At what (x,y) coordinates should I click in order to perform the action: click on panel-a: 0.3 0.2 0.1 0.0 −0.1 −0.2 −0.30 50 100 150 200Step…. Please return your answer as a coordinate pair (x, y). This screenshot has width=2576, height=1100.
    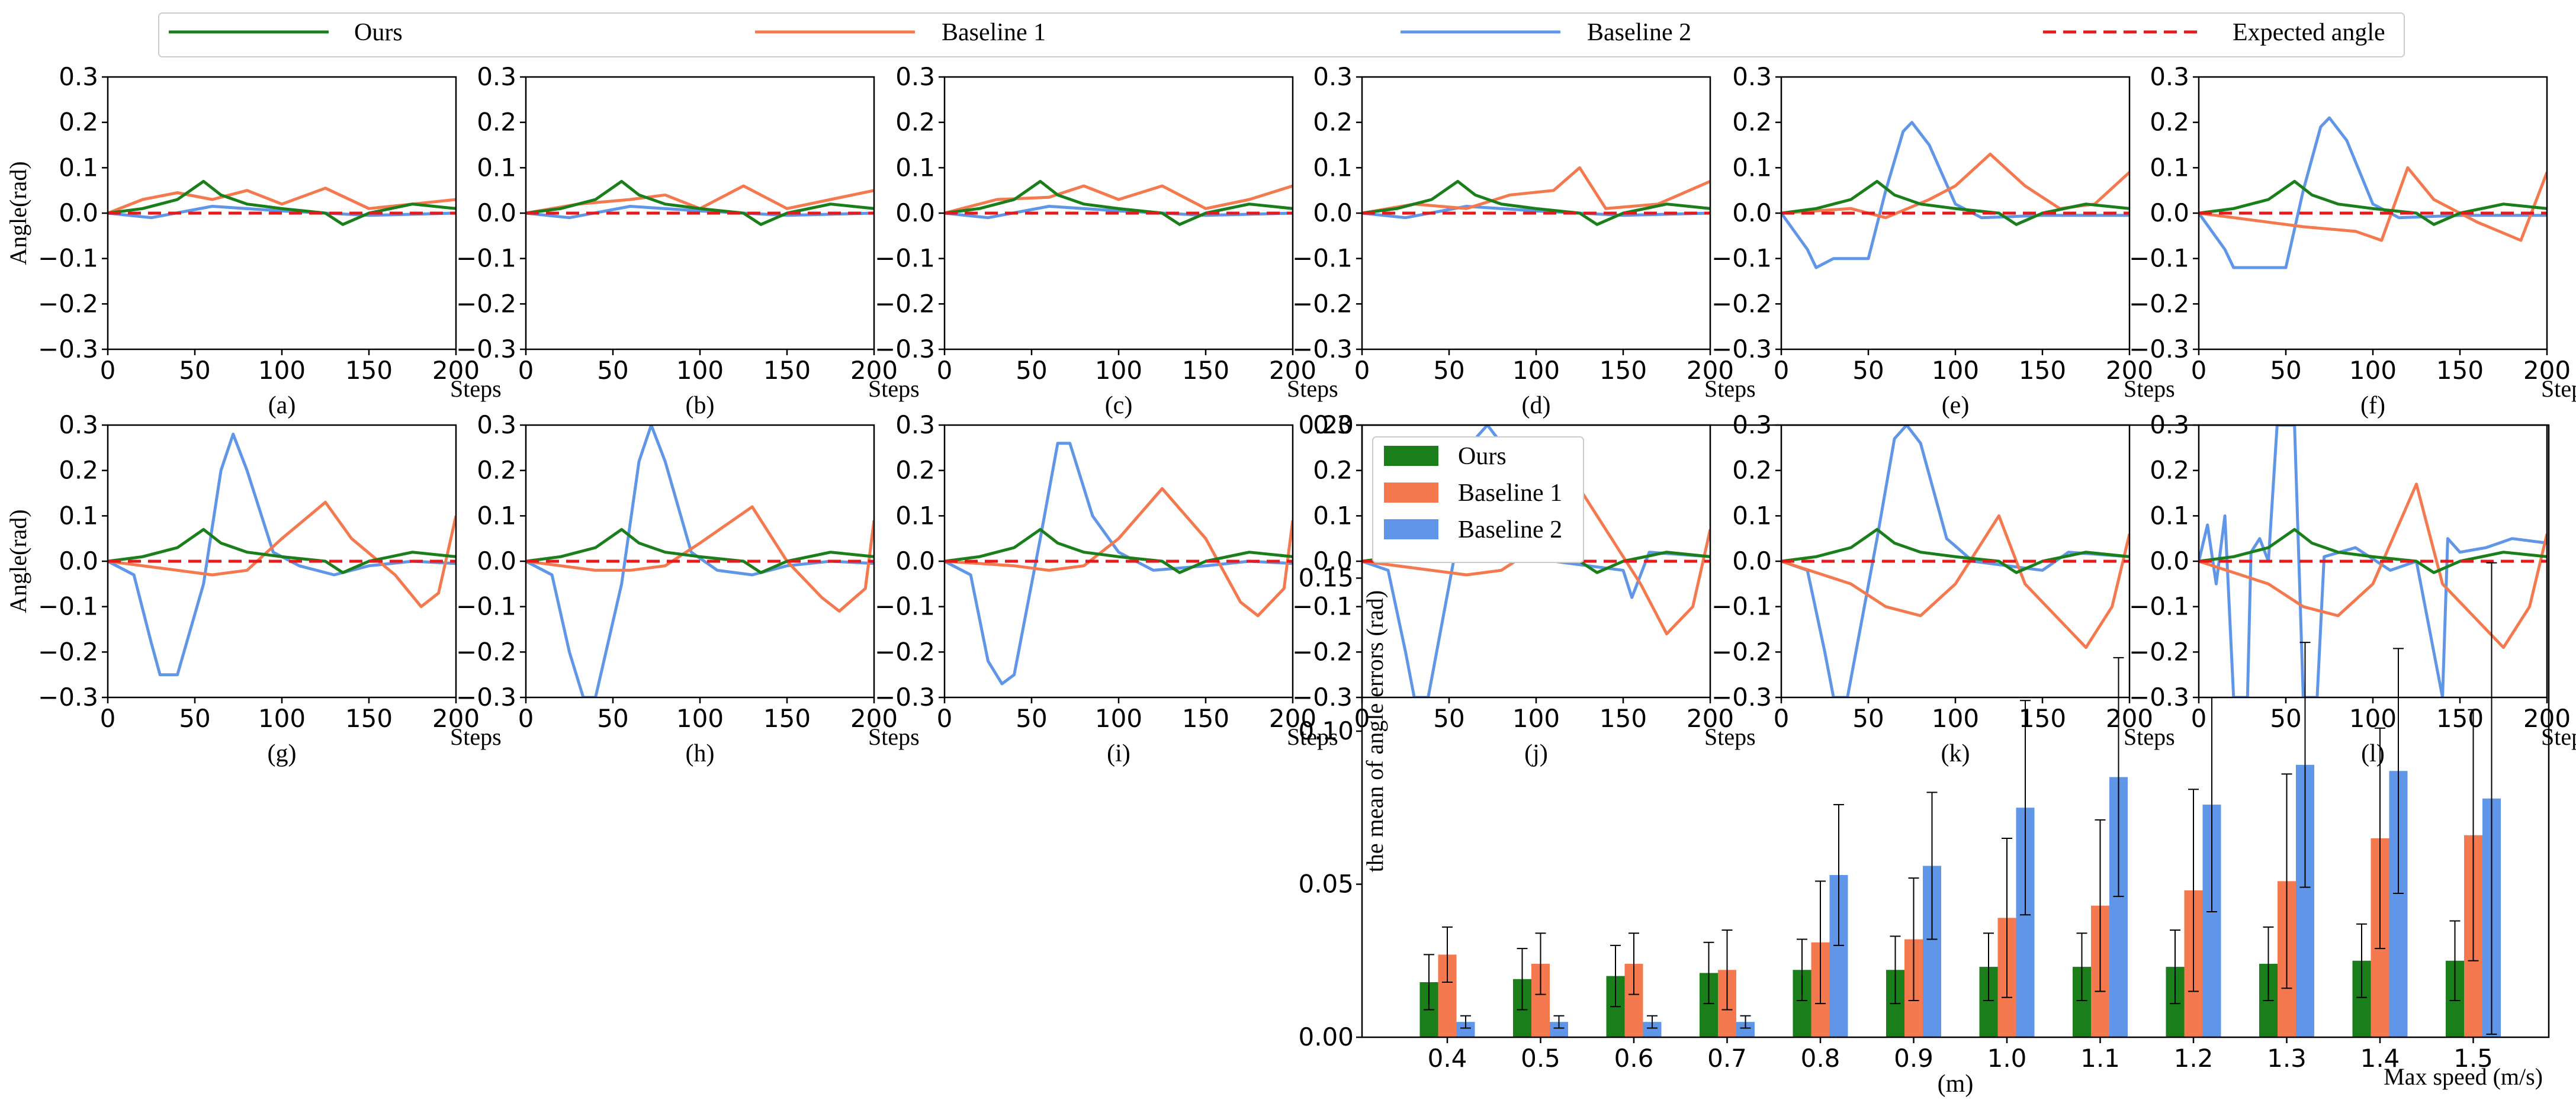
    Looking at the image, I should click on (253, 240).